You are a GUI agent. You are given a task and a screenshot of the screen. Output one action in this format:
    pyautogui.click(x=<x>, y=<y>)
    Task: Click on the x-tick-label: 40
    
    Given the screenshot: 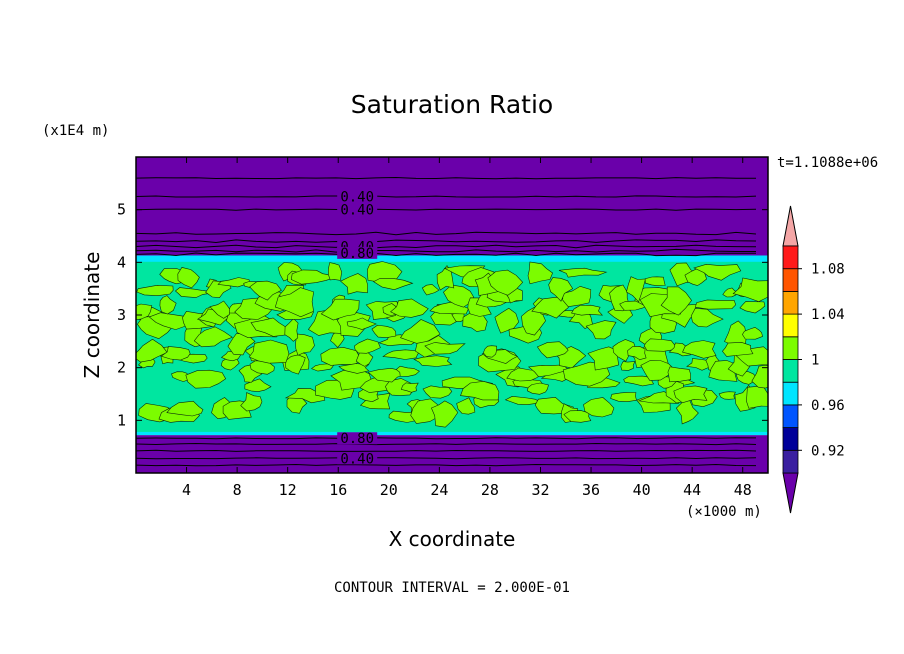 What is the action you would take?
    pyautogui.click(x=642, y=490)
    